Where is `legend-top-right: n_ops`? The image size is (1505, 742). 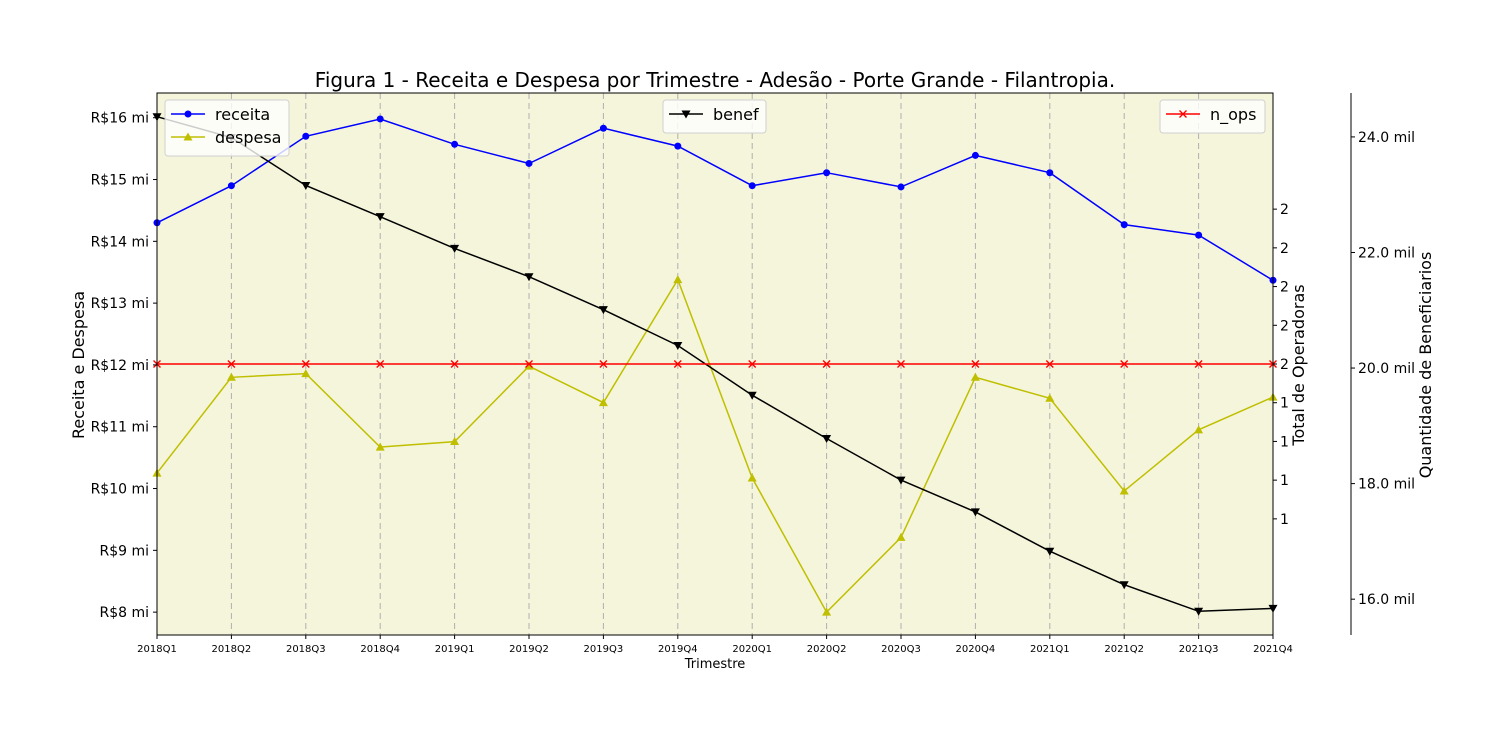
legend-top-right: n_ops is located at coordinates (1212, 116).